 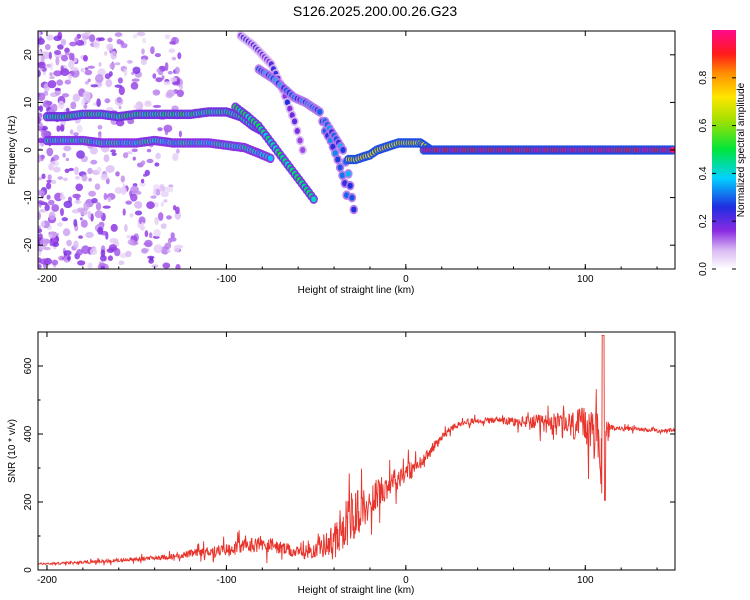 I want to click on snr-xtick-label: 0, so click(x=406, y=580).